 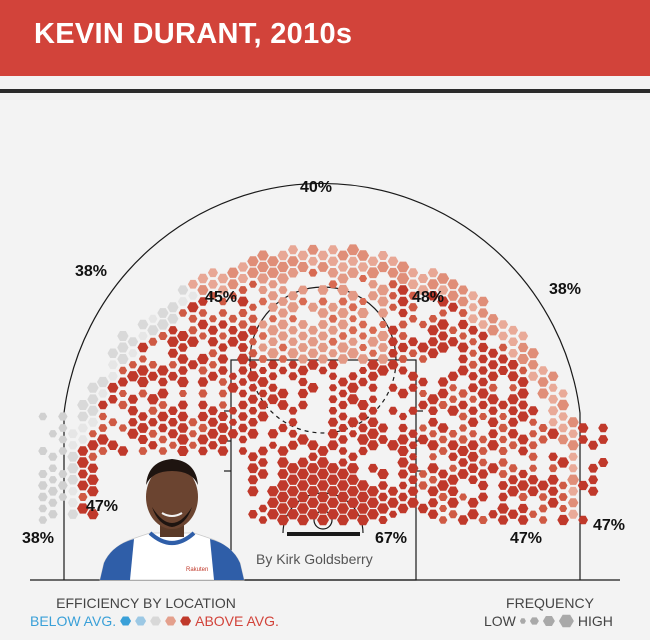 What do you see at coordinates (171, 621) in the screenshot?
I see `efficiency-swatch-above-light` at bounding box center [171, 621].